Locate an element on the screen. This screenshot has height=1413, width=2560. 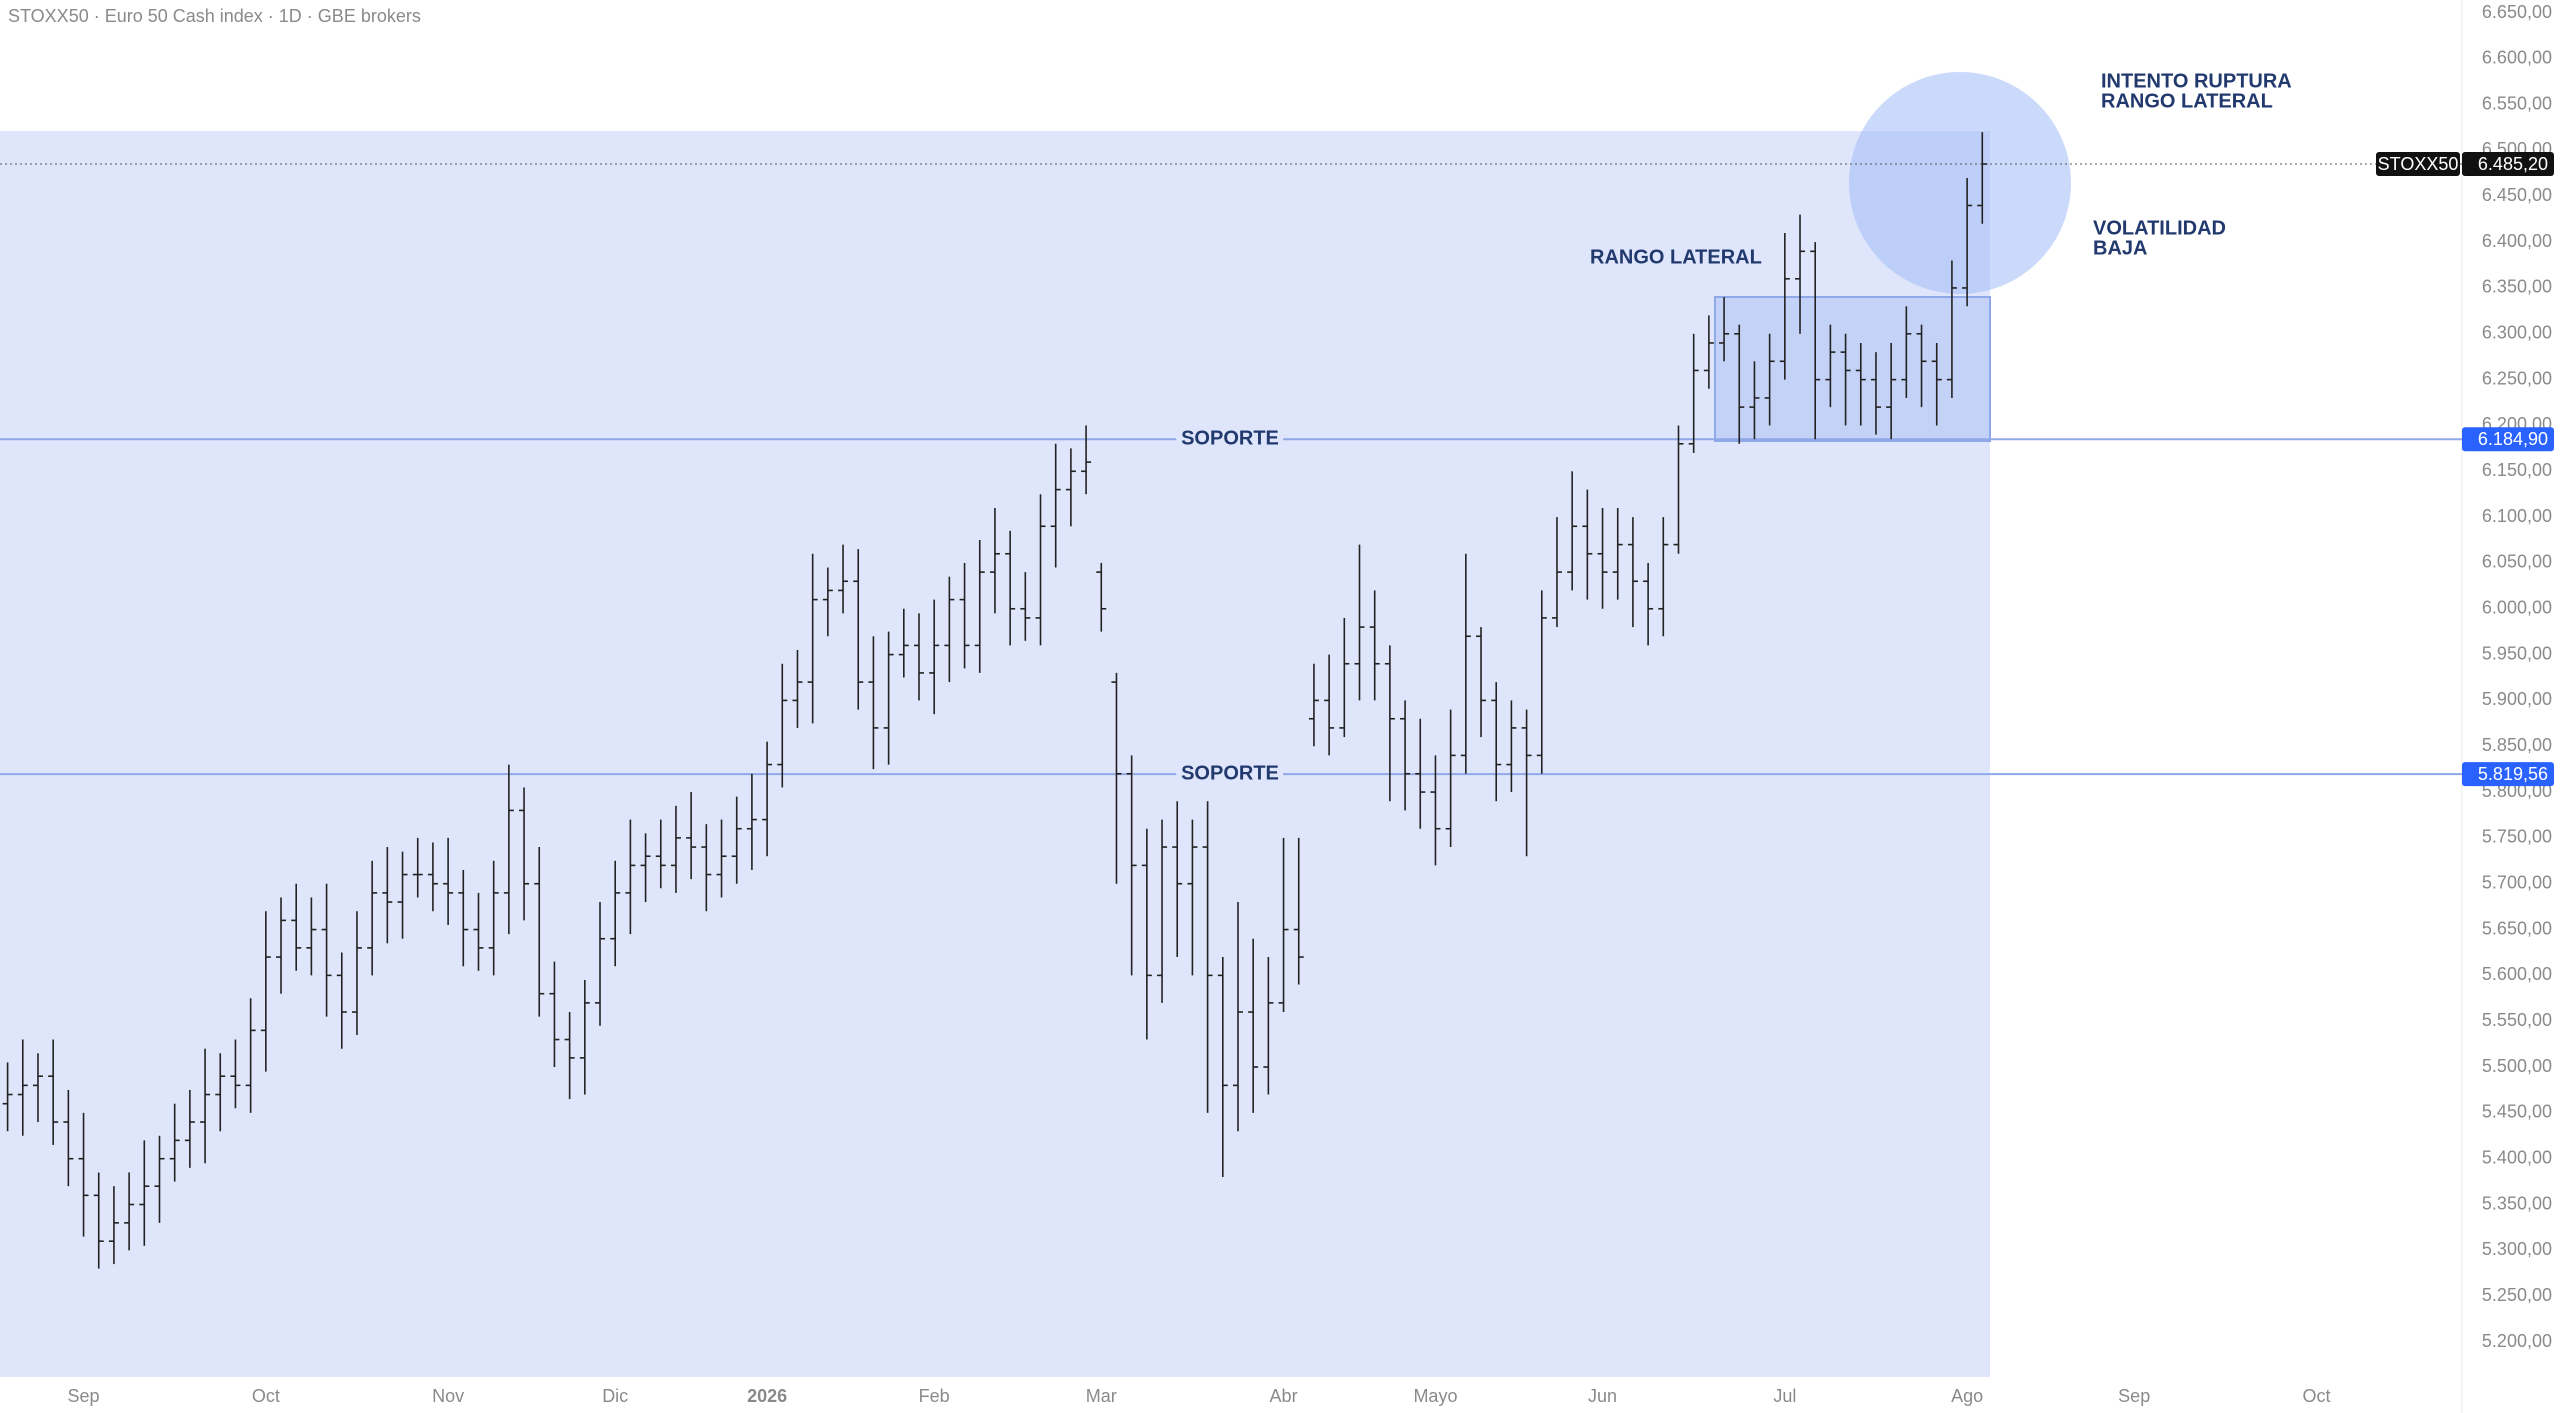
y-tick-label: 6.400,00 is located at coordinates (2517, 241).